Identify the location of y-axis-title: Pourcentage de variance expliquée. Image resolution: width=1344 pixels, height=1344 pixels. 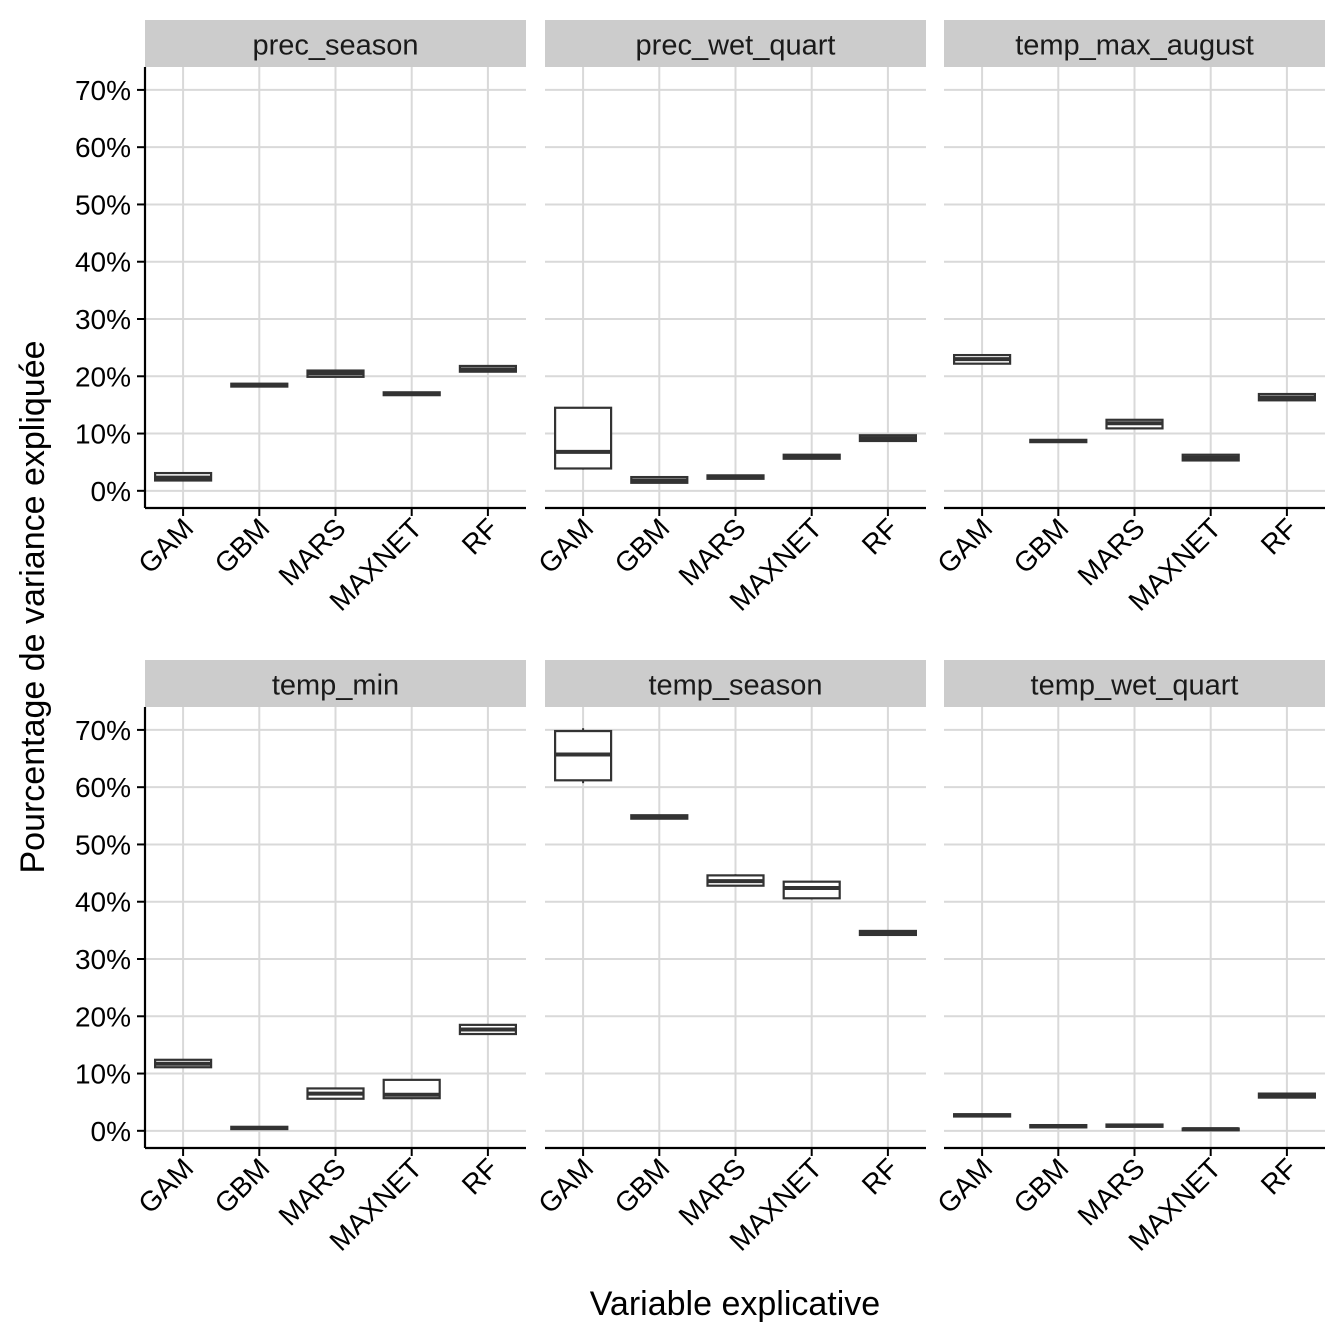
(33, 606).